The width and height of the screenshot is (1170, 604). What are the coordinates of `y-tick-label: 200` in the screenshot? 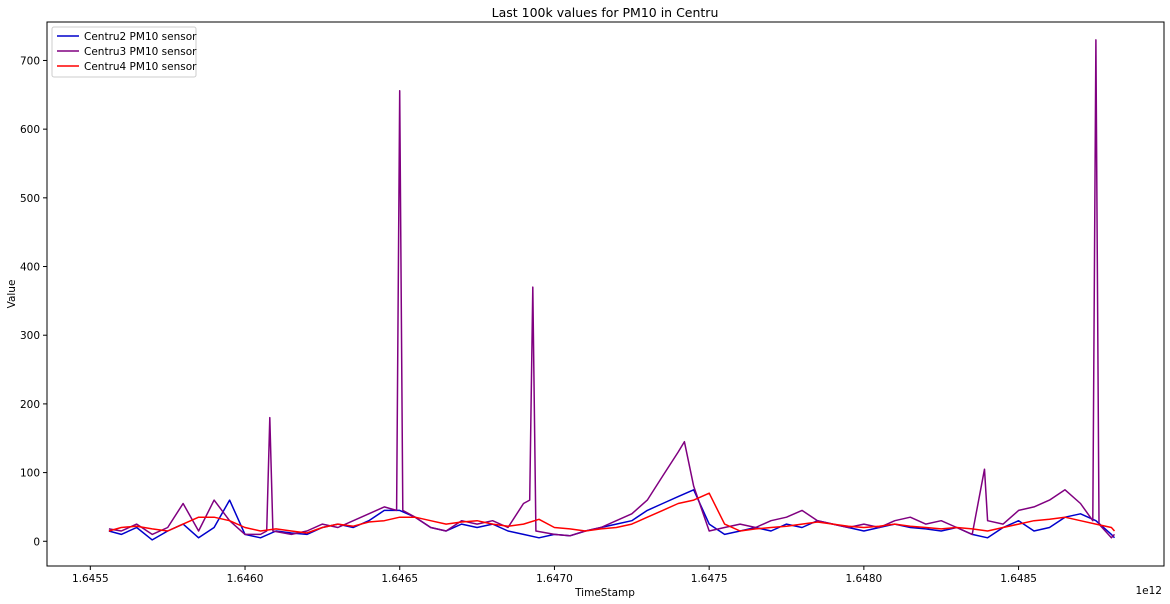 It's located at (30, 405).